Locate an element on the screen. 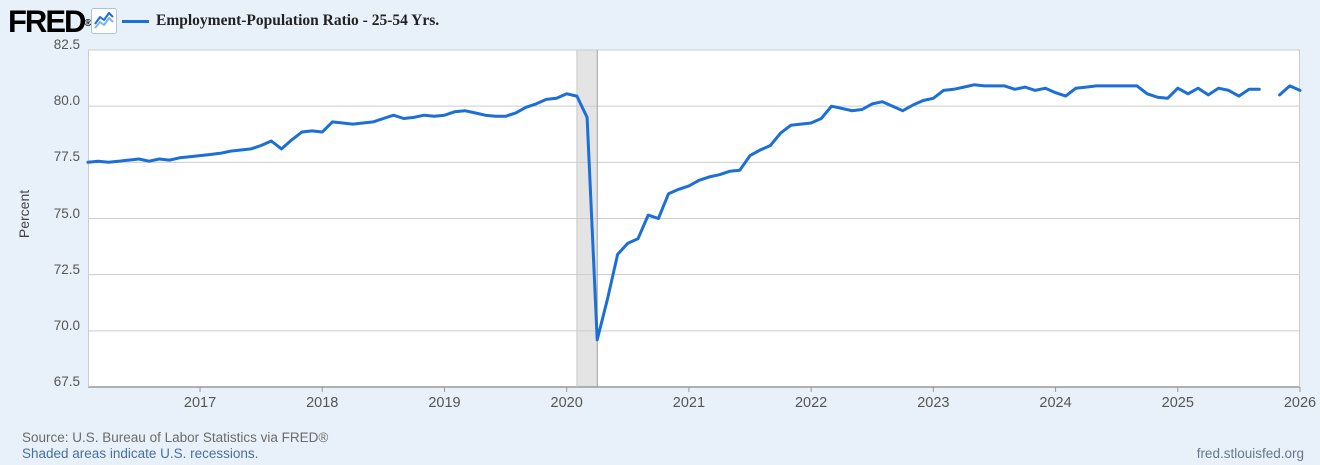 The width and height of the screenshot is (1320, 465). x-tick-label: 2022 is located at coordinates (811, 403).